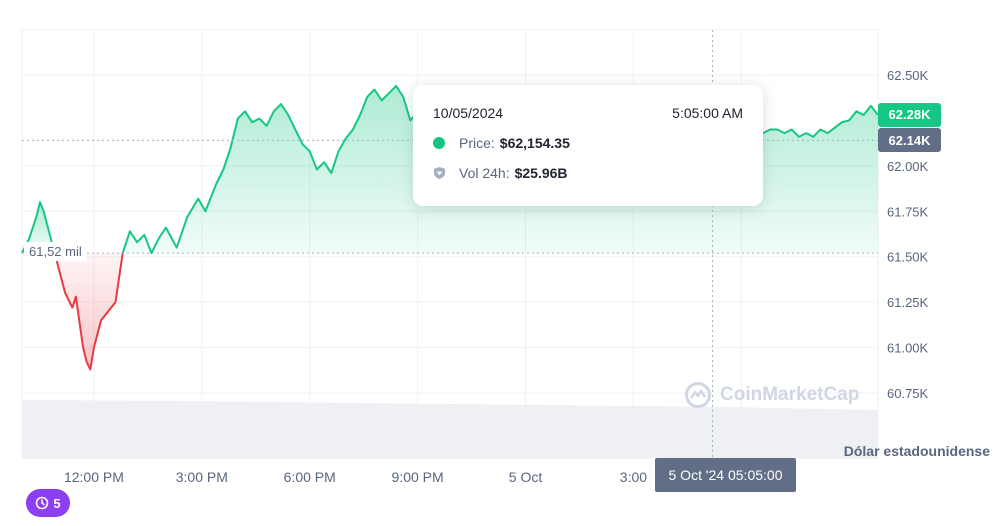  What do you see at coordinates (94, 477) in the screenshot?
I see `x-tick-label: 12:00 PM` at bounding box center [94, 477].